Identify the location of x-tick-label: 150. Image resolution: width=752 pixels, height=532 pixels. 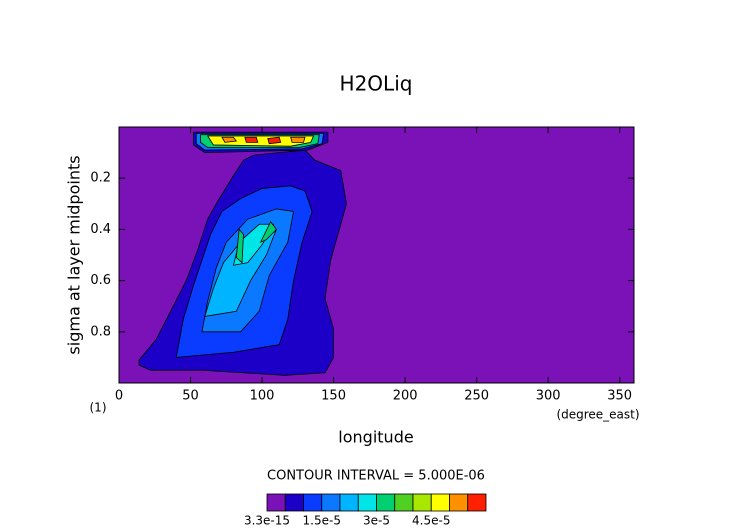
(333, 396).